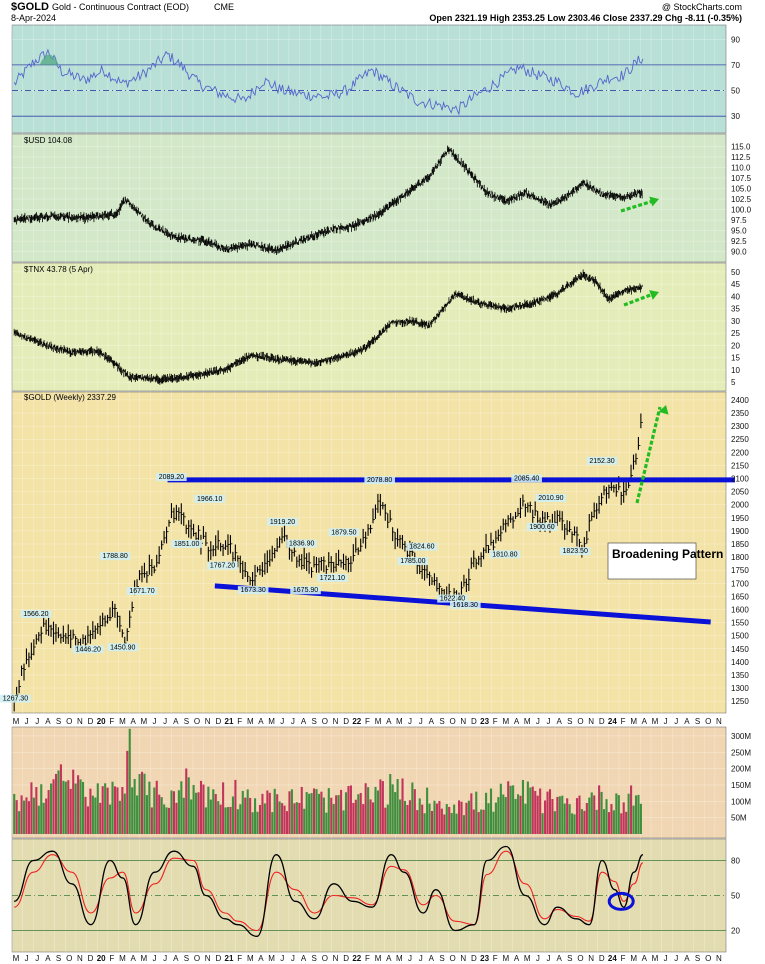  Describe the element at coordinates (229, 958) in the screenshot. I see `stoch-x-label: 21` at that location.